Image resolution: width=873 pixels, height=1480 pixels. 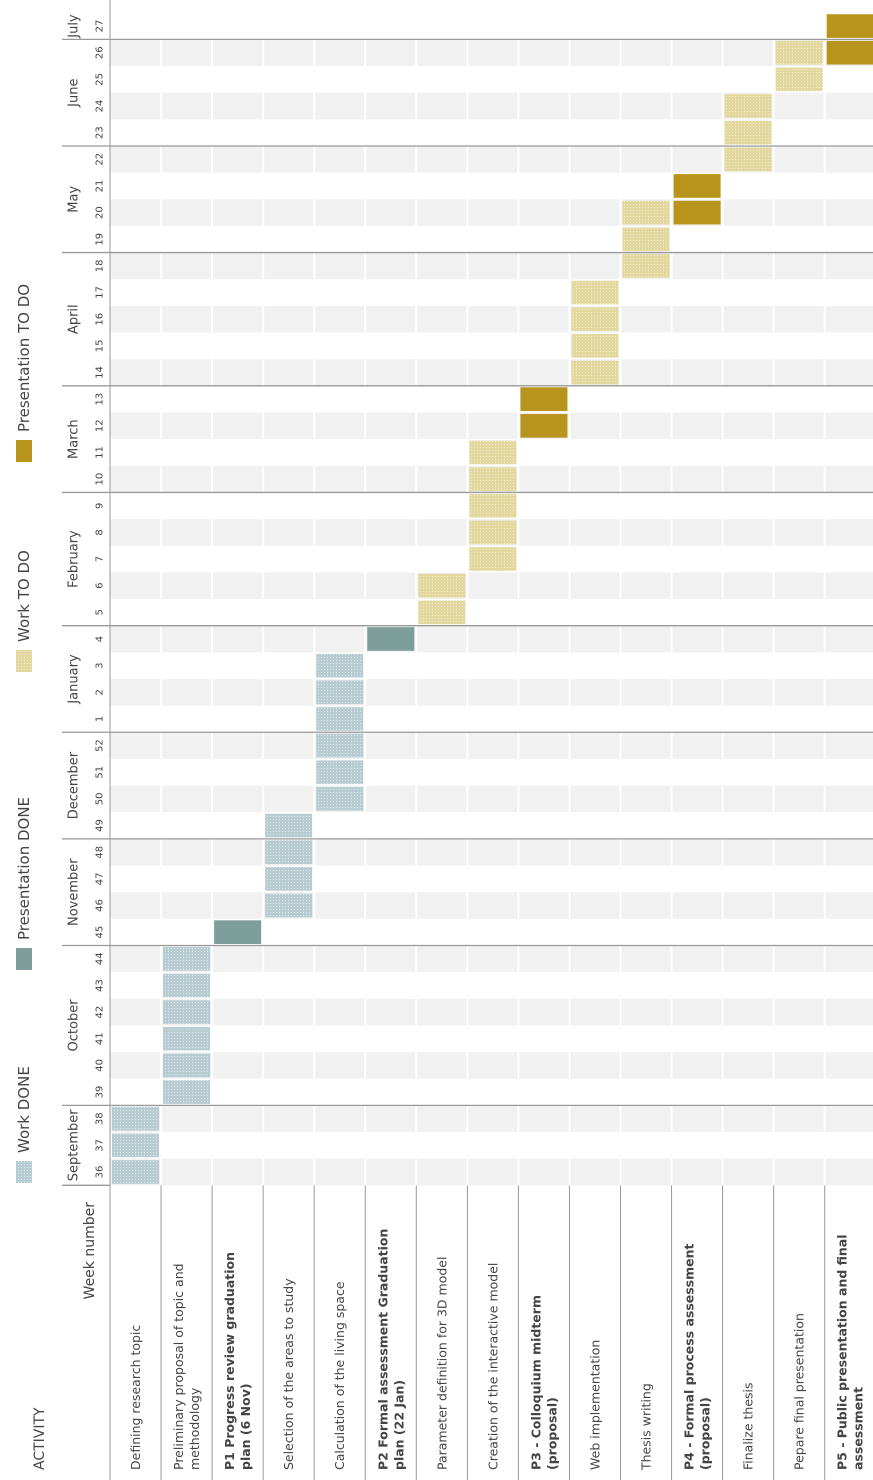 I want to click on week-header: Week number, so click(x=90, y=1251).